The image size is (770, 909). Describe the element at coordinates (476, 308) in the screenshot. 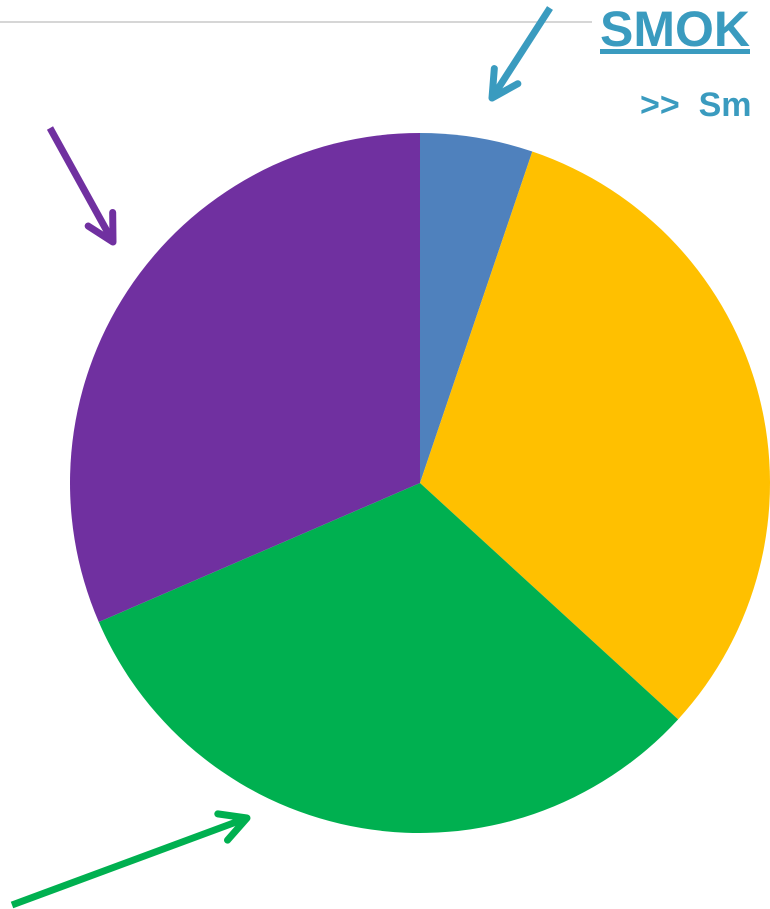

I see `pie-slice` at that location.